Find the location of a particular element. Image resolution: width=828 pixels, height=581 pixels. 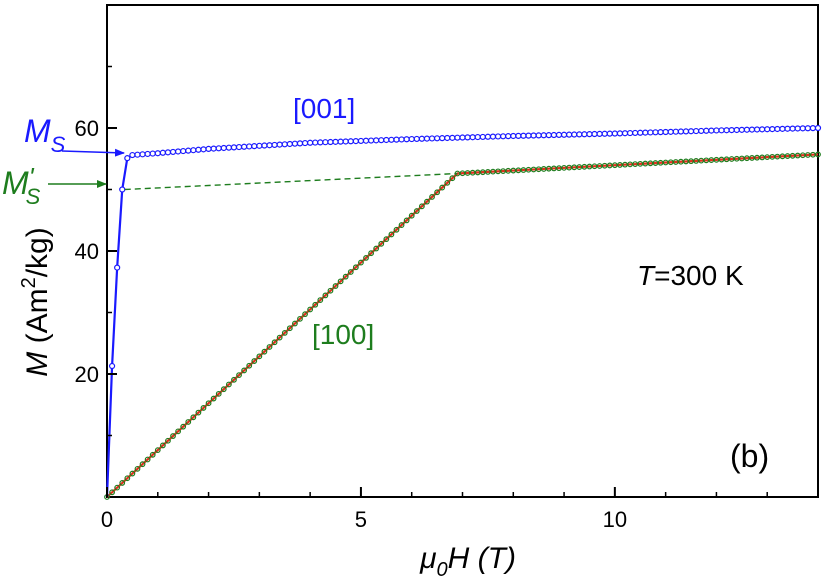

ms-prime-guide-line is located at coordinates (291, 181).